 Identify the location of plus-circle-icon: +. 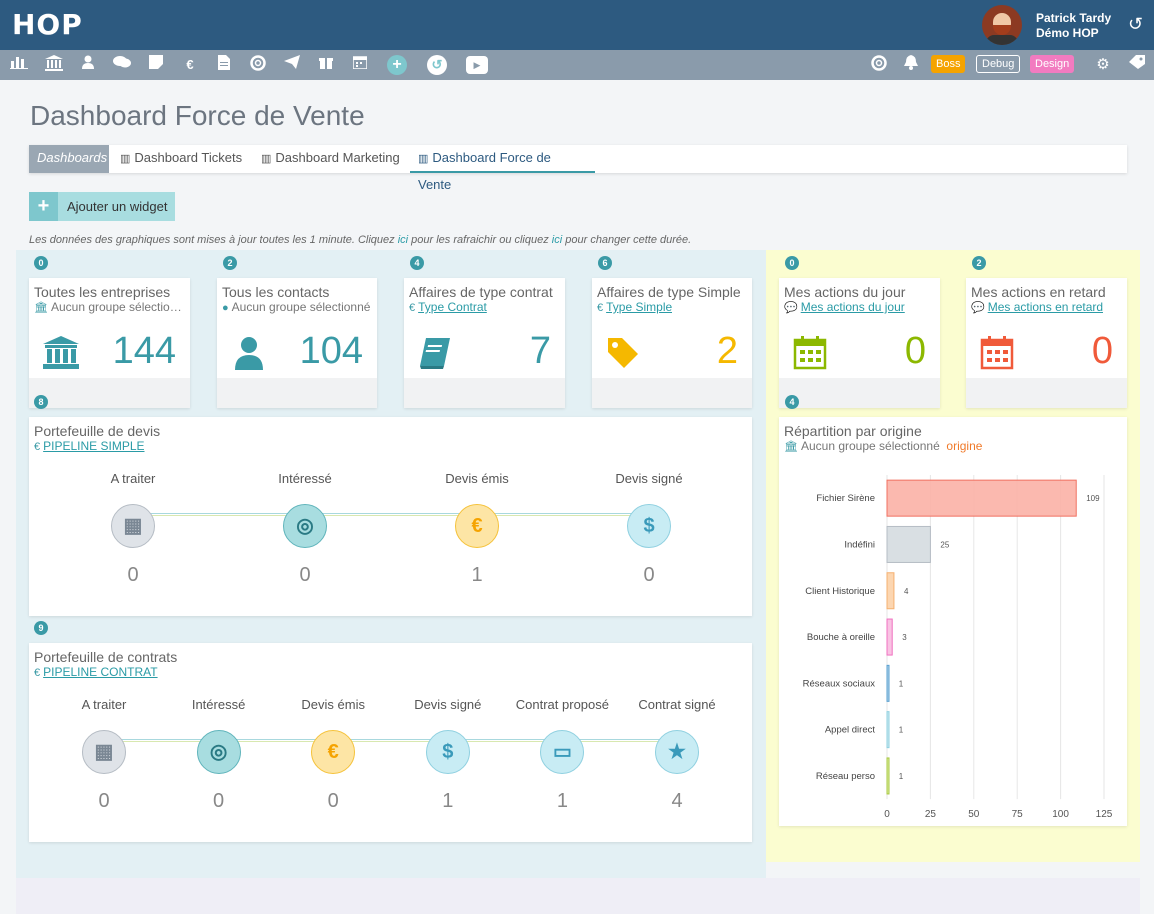
(397, 65).